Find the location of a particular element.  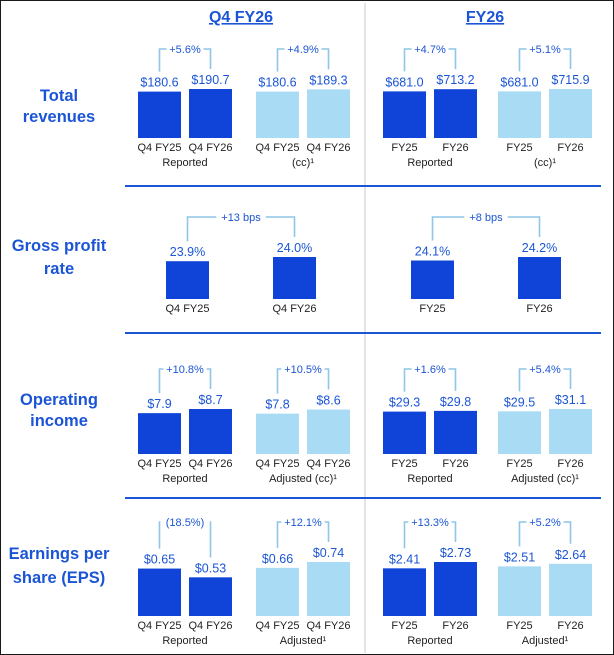

row-title-line: Total is located at coordinates (59, 96).